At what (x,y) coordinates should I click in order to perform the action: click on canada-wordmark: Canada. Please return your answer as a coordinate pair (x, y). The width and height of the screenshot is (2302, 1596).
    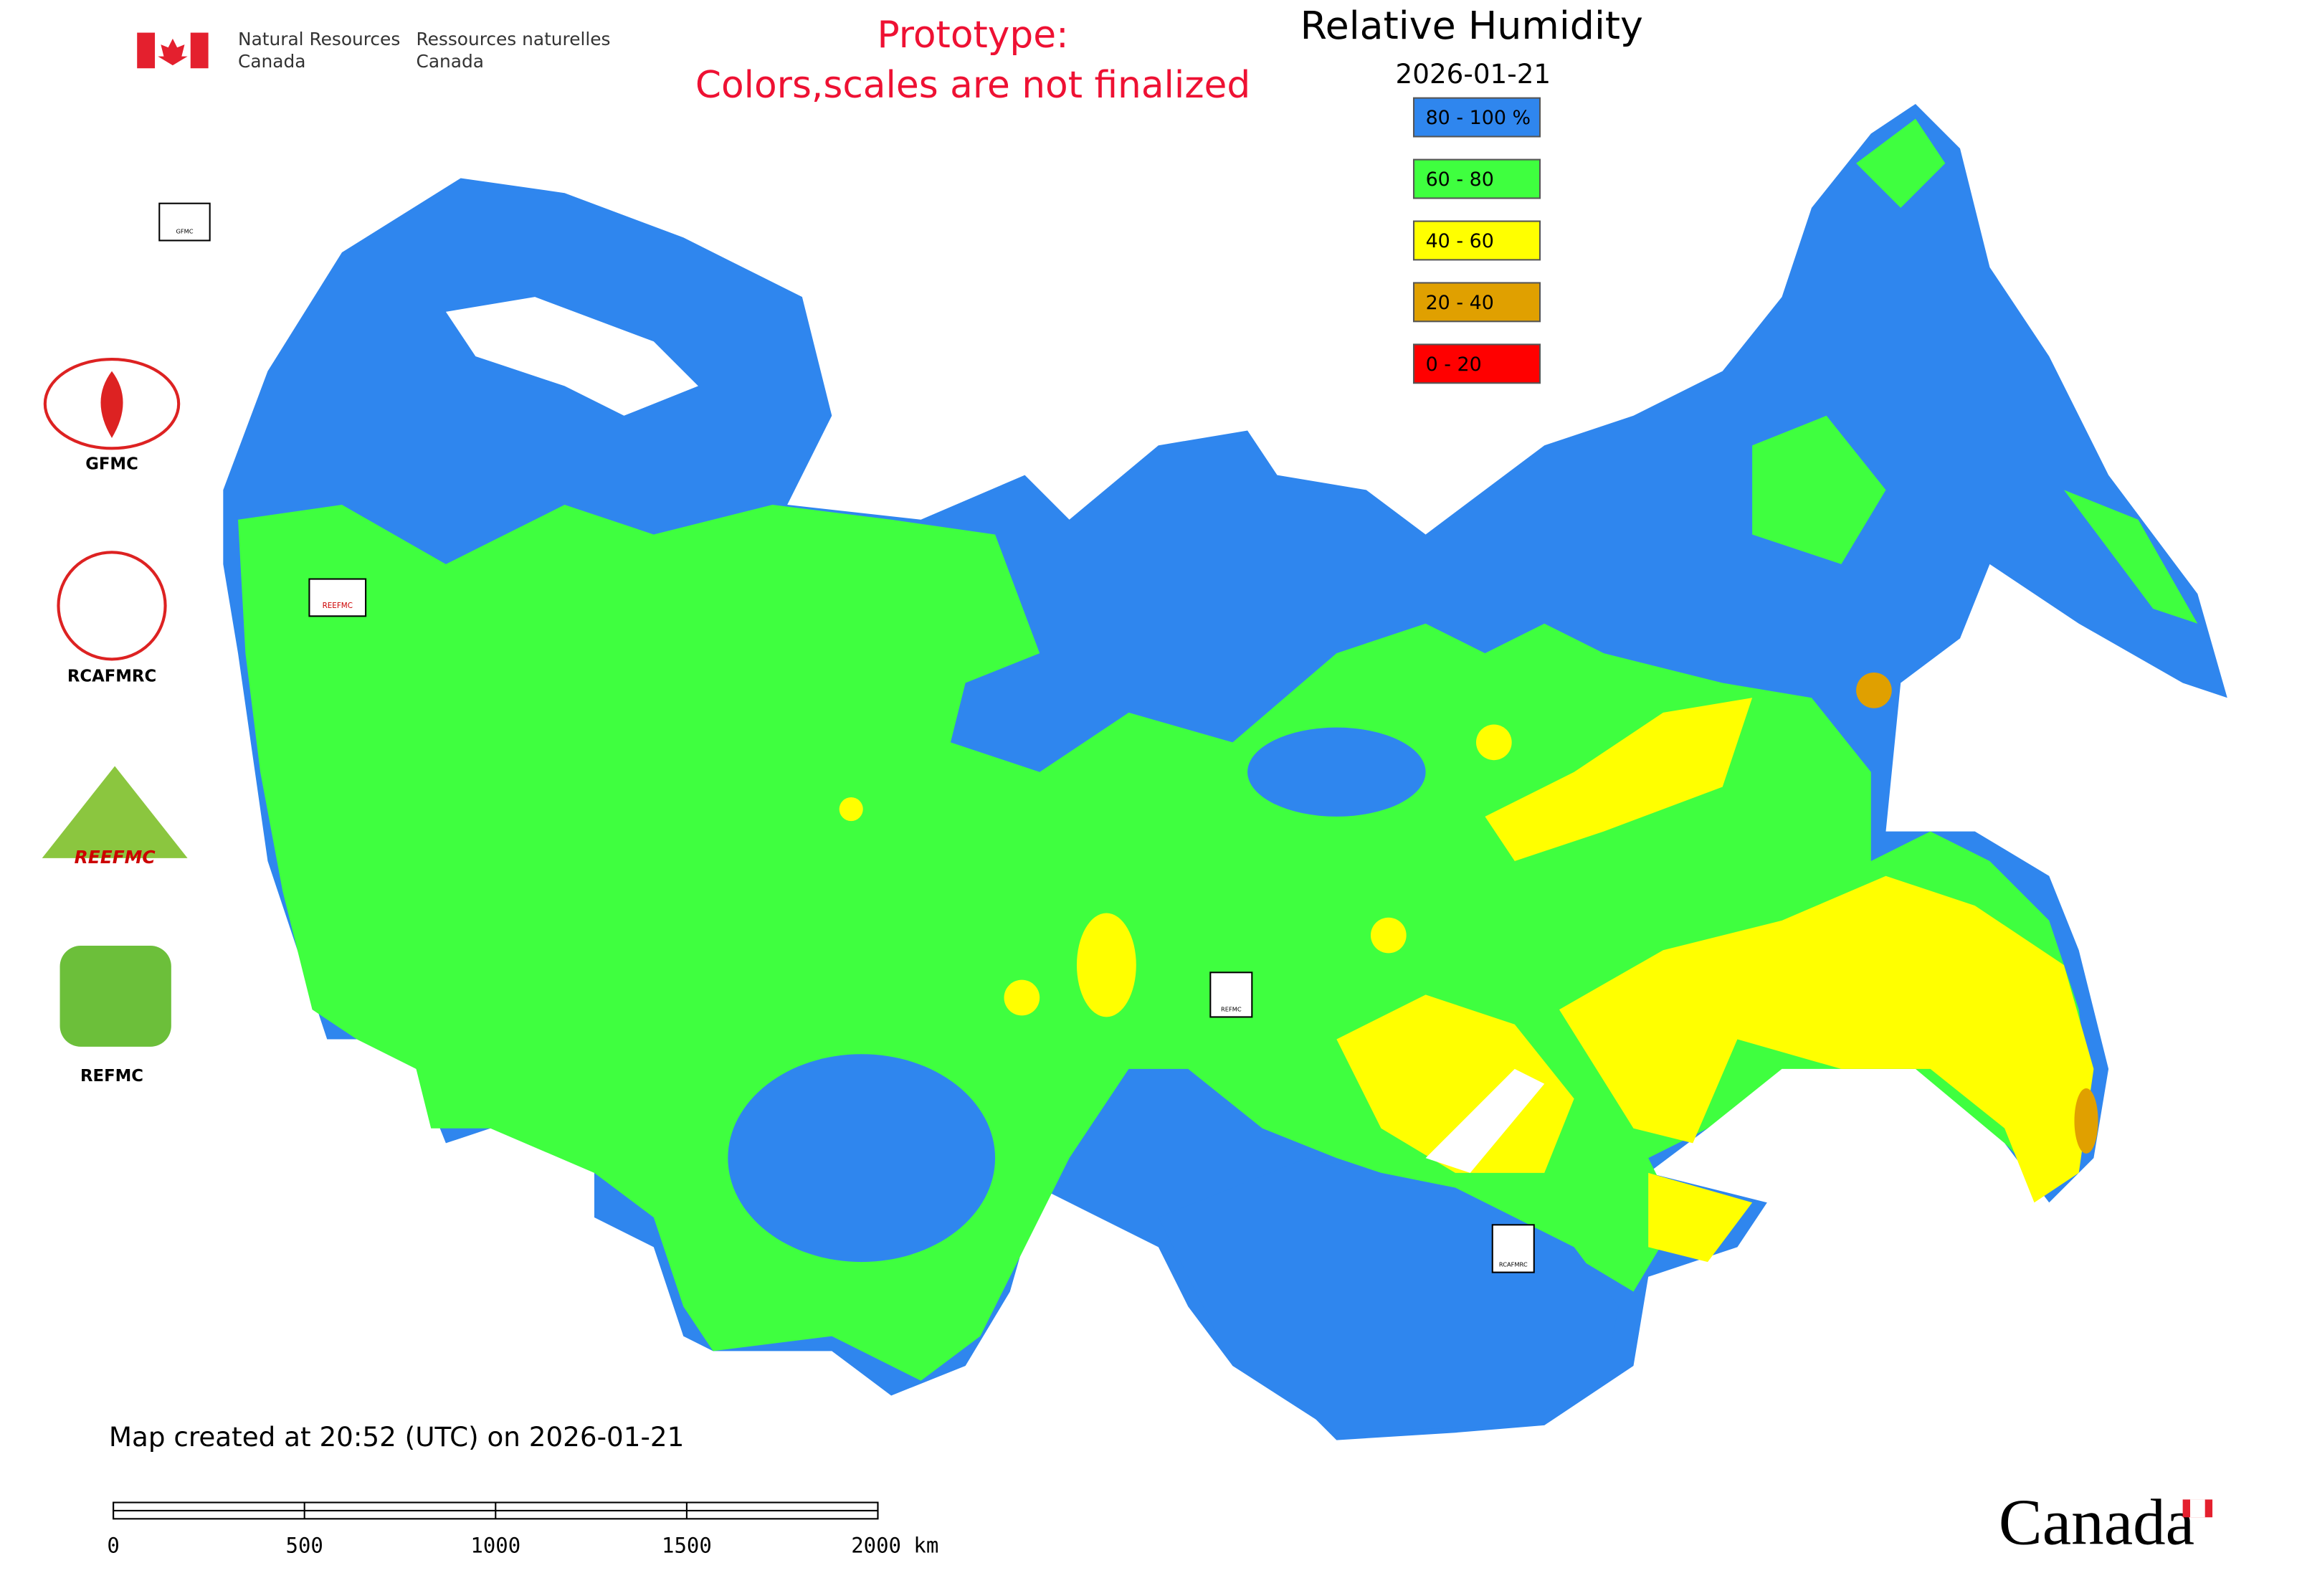
    Looking at the image, I should click on (2097, 1522).